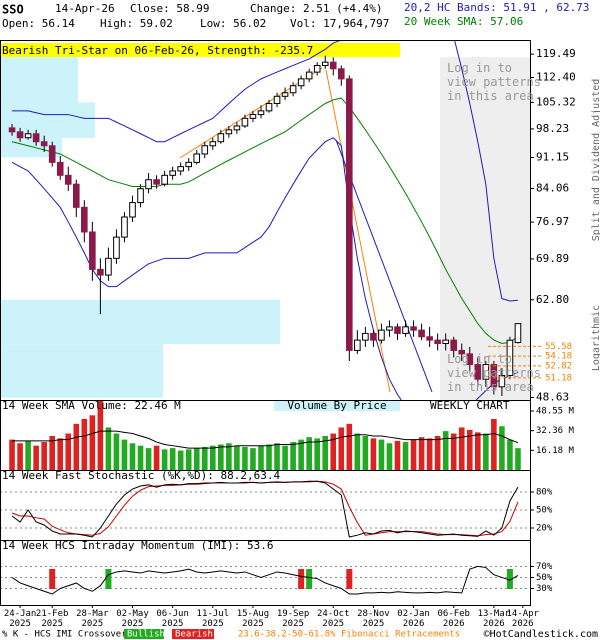  I want to click on y-tick-label: 50%, so click(544, 578).